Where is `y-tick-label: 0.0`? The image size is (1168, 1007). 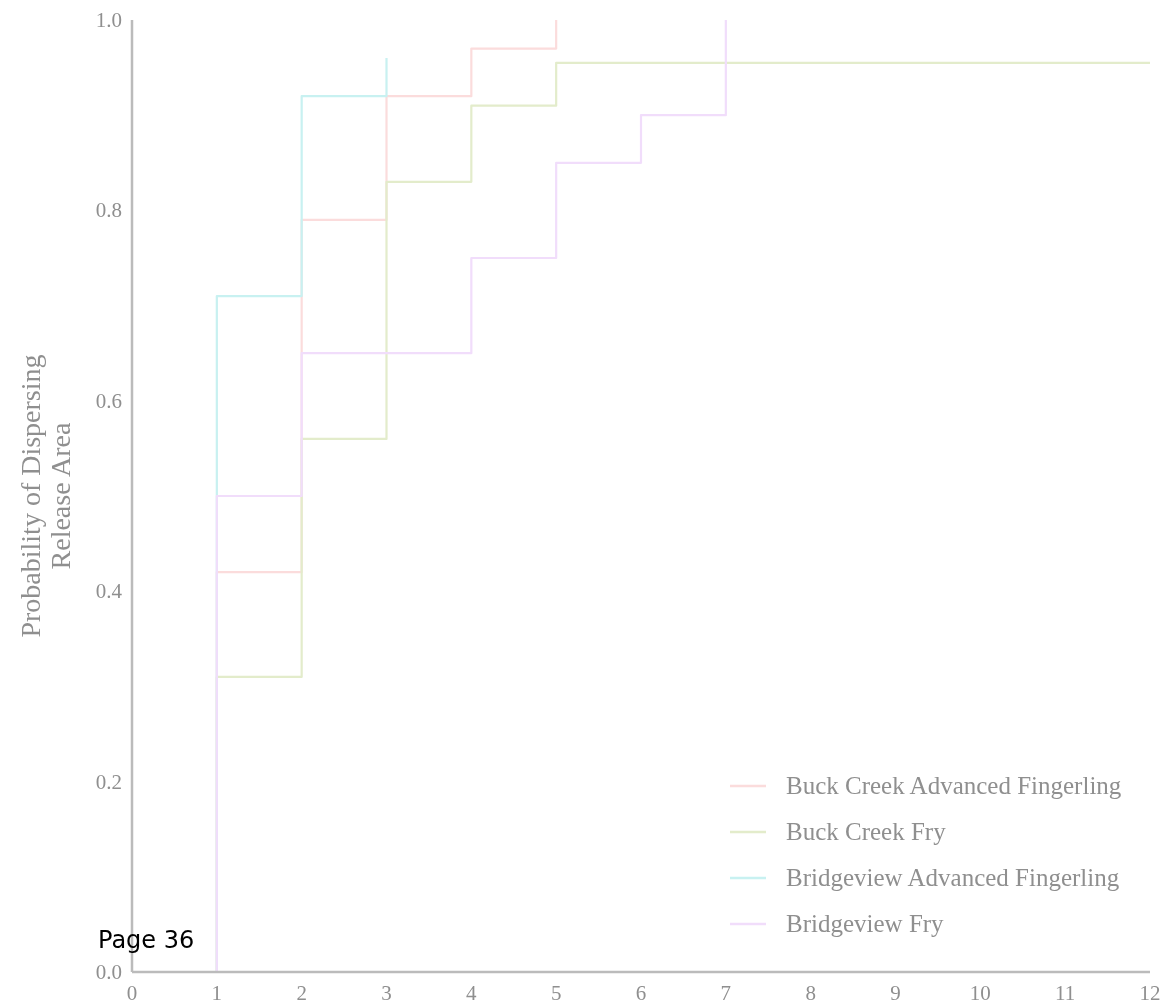
y-tick-label: 0.0 is located at coordinates (108, 972).